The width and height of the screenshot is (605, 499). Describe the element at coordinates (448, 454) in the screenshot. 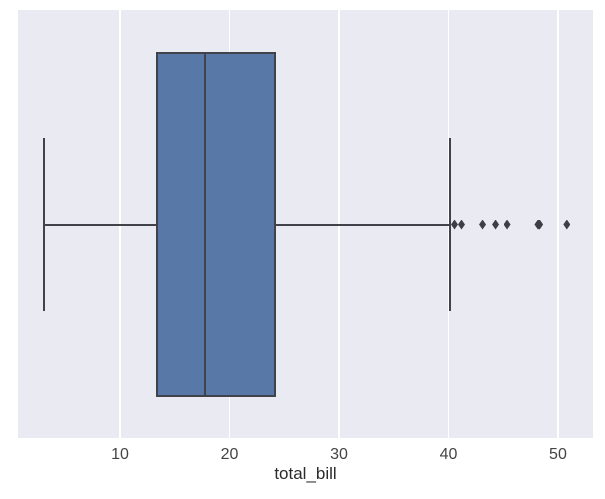

I see `x-tick-label: 40` at that location.